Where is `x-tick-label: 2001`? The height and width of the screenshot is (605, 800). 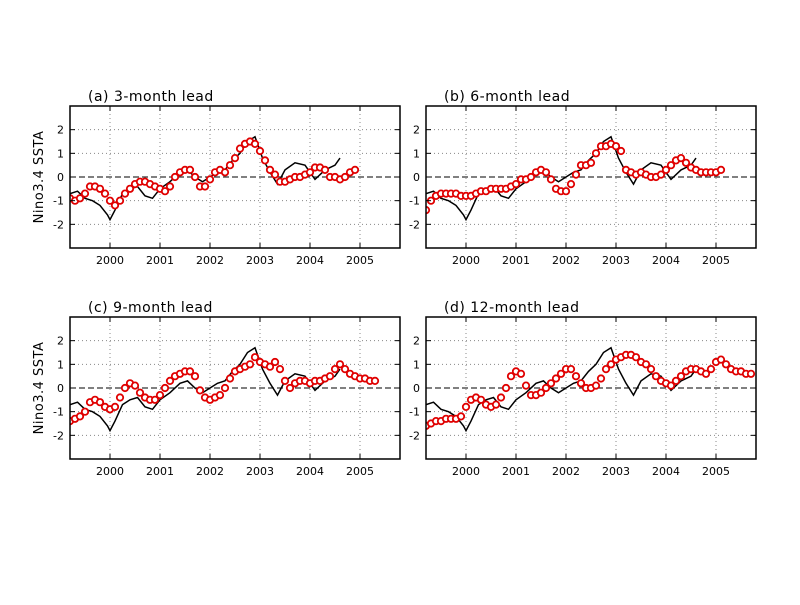
x-tick-label: 2001 is located at coordinates (160, 471).